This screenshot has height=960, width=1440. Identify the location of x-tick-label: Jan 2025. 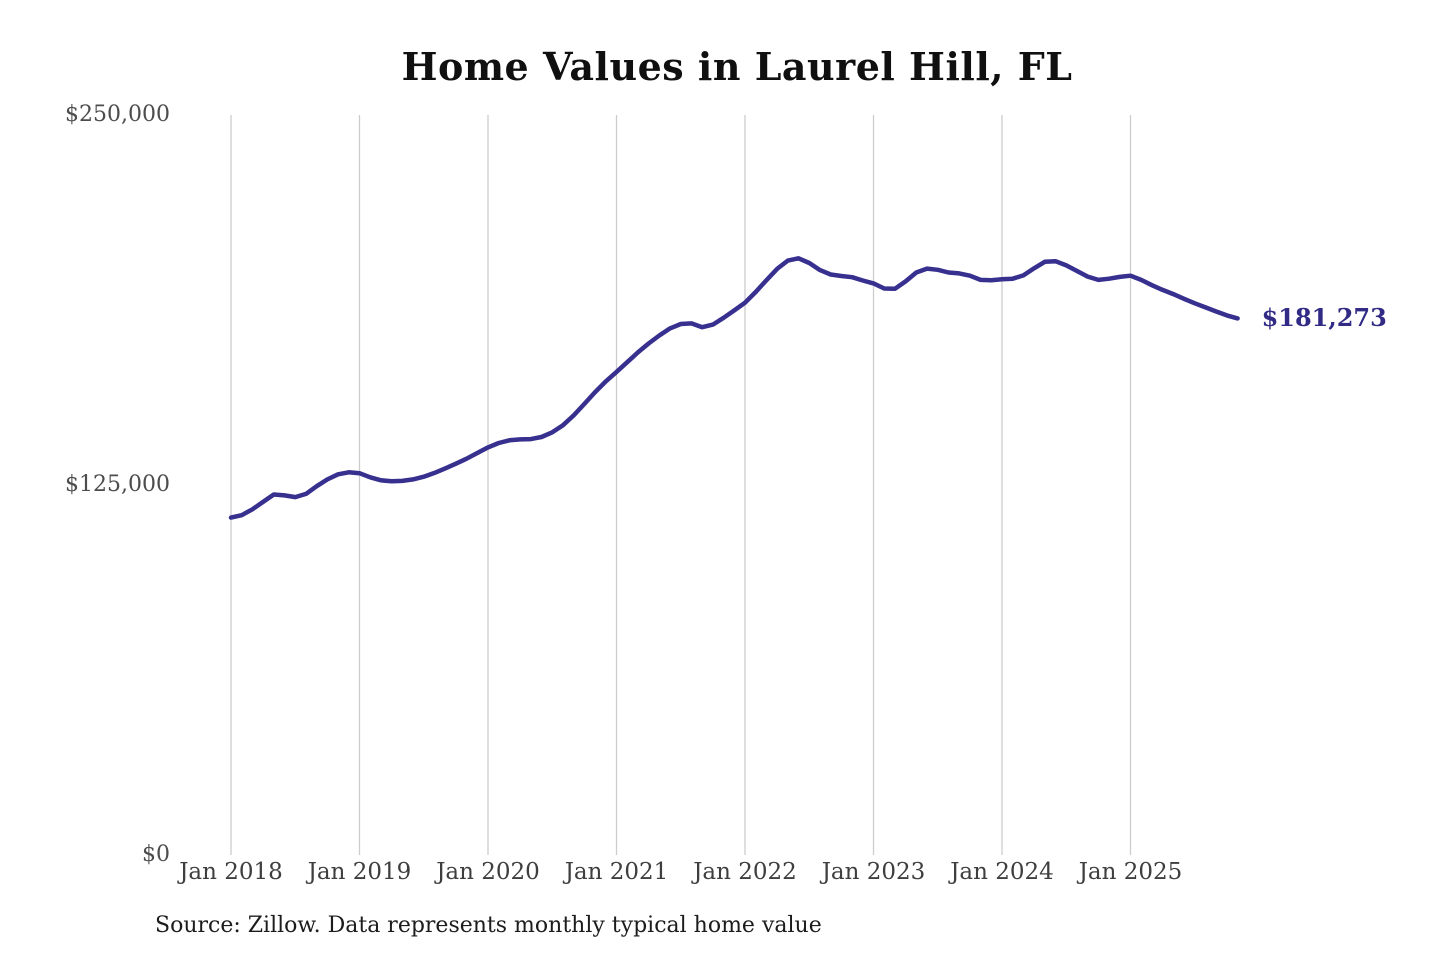
(1130, 872).